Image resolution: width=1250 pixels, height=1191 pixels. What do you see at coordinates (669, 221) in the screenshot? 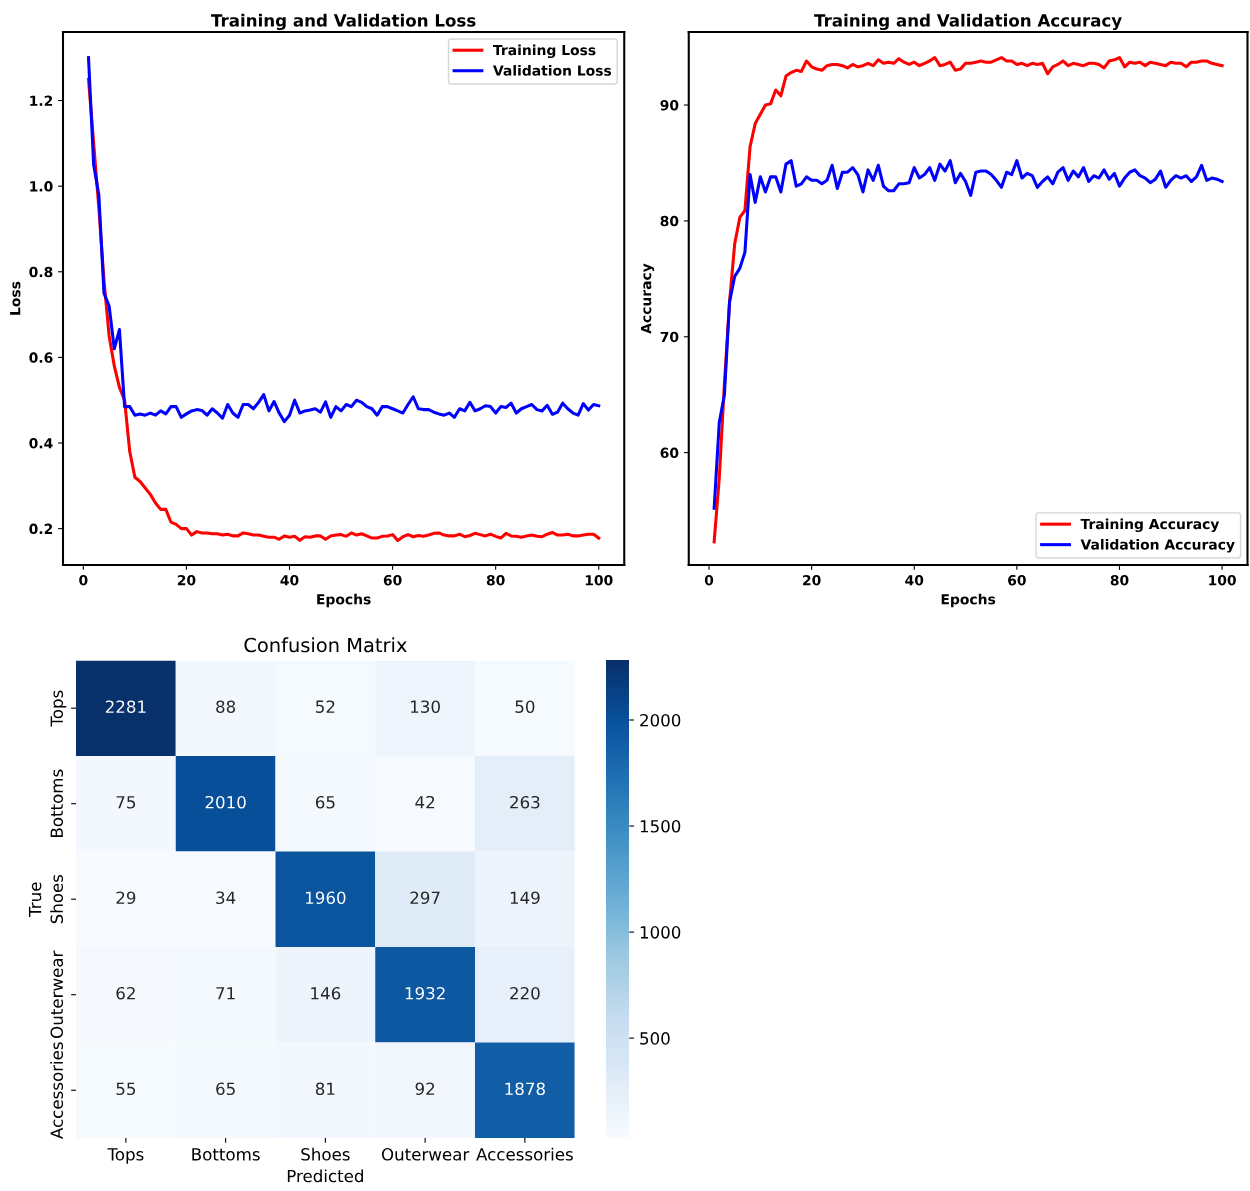
I see `y-tick-label: 80` at bounding box center [669, 221].